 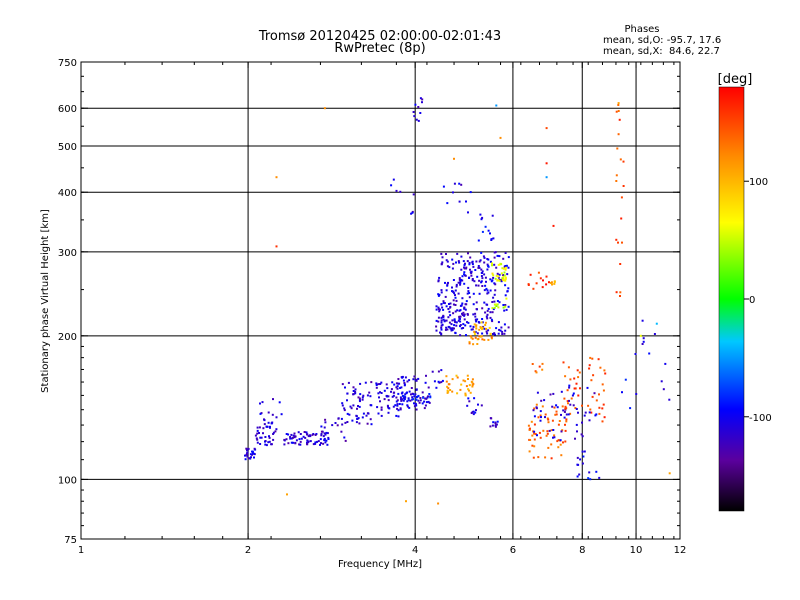 I want to click on legend-line-o: mean, sd,O: -95.7, 17.6, so click(x=662, y=40).